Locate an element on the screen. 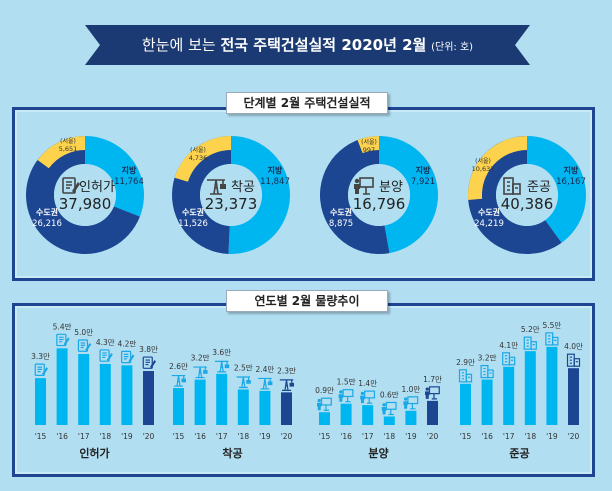 The image size is (612, 491). title-main: 전국 주택건설실적 2020년 2월 is located at coordinates (323, 45).